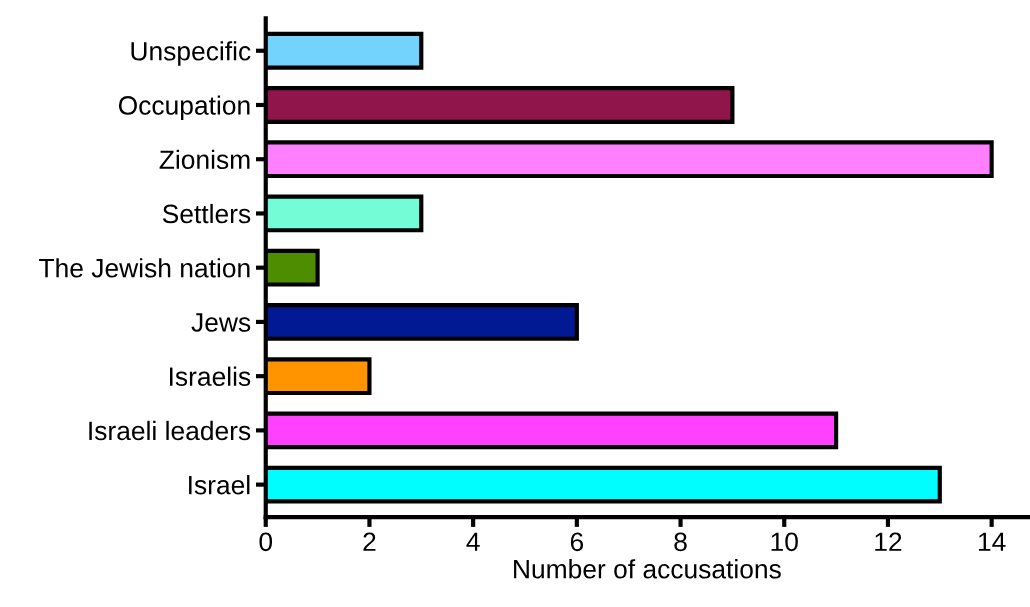 The image size is (1030, 607). I want to click on x-tick-label: 10, so click(784, 542).